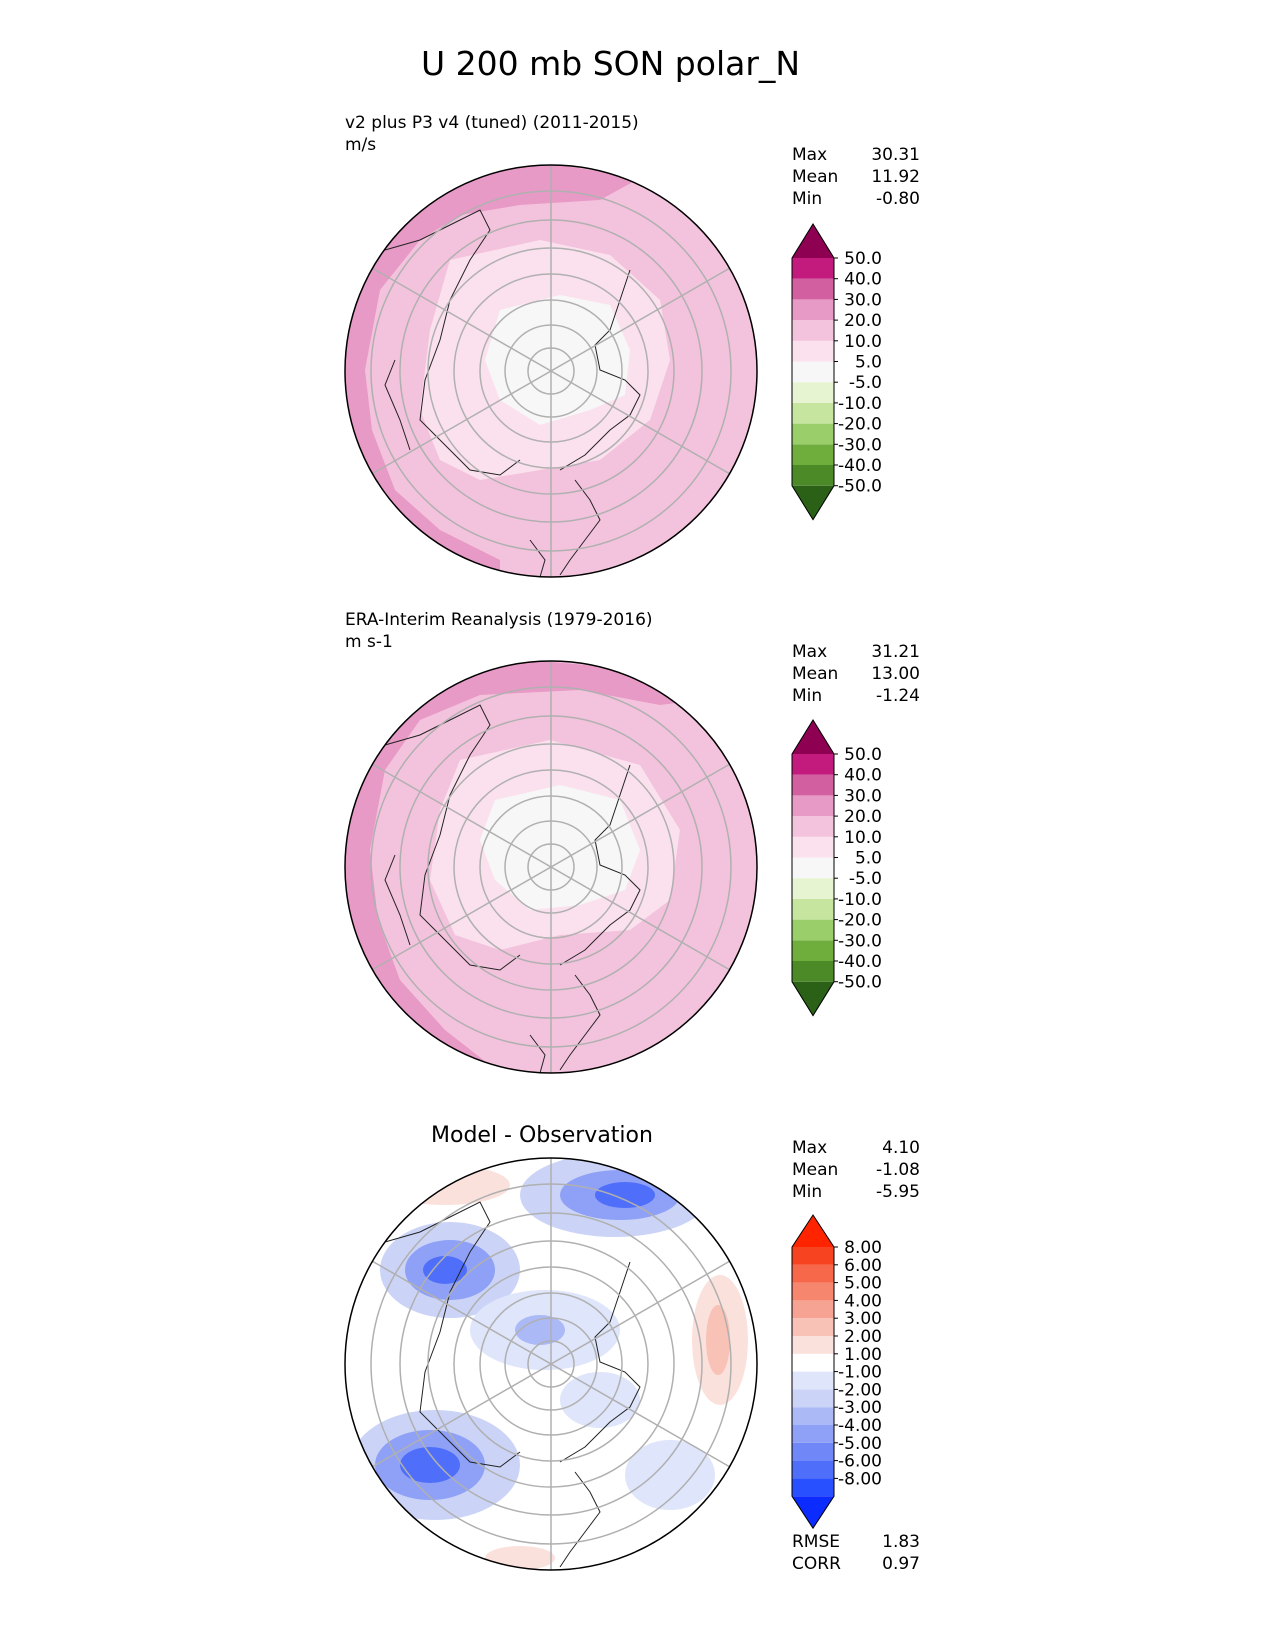 This screenshot has width=1275, height=1650. What do you see at coordinates (860, 1462) in the screenshot?
I see `colorbar-3-tick-label: -6.00` at bounding box center [860, 1462].